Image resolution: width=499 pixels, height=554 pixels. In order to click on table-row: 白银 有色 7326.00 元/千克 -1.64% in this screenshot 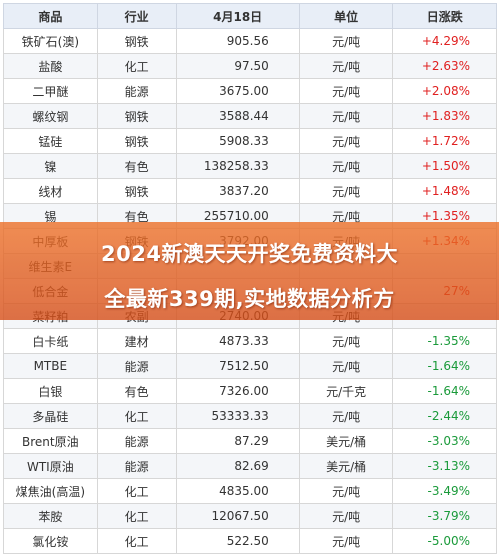, I will do `click(250, 391)`.